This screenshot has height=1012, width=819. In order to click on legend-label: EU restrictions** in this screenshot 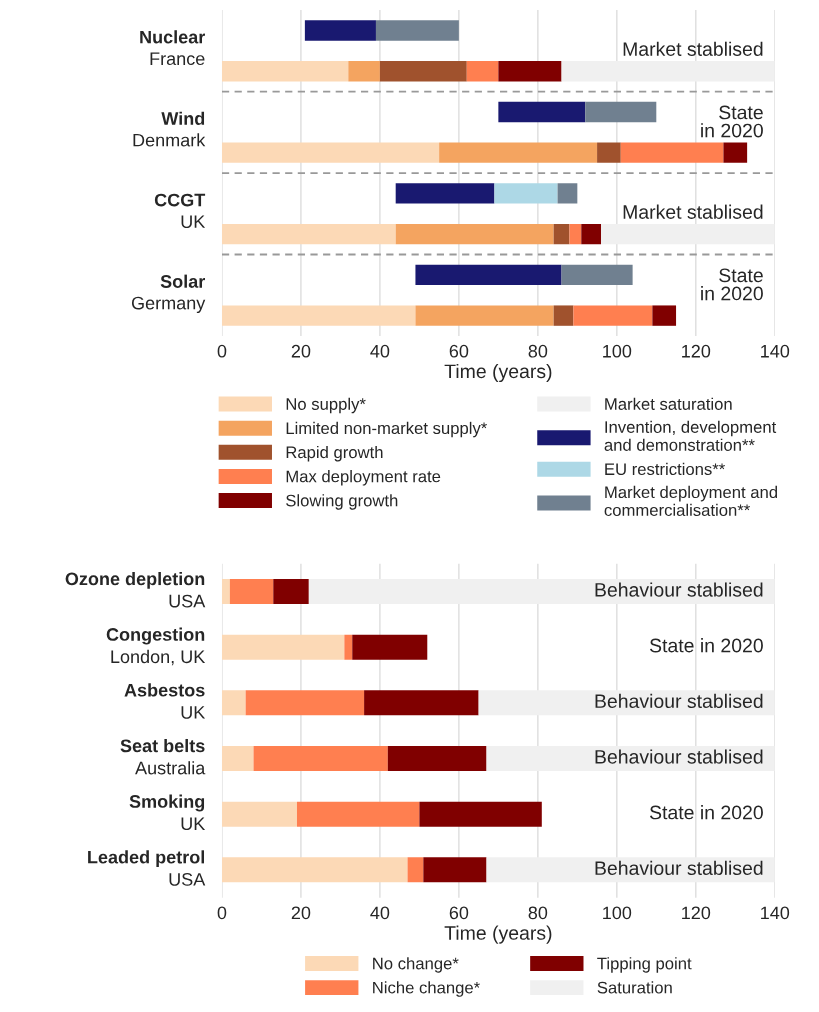, I will do `click(665, 469)`.